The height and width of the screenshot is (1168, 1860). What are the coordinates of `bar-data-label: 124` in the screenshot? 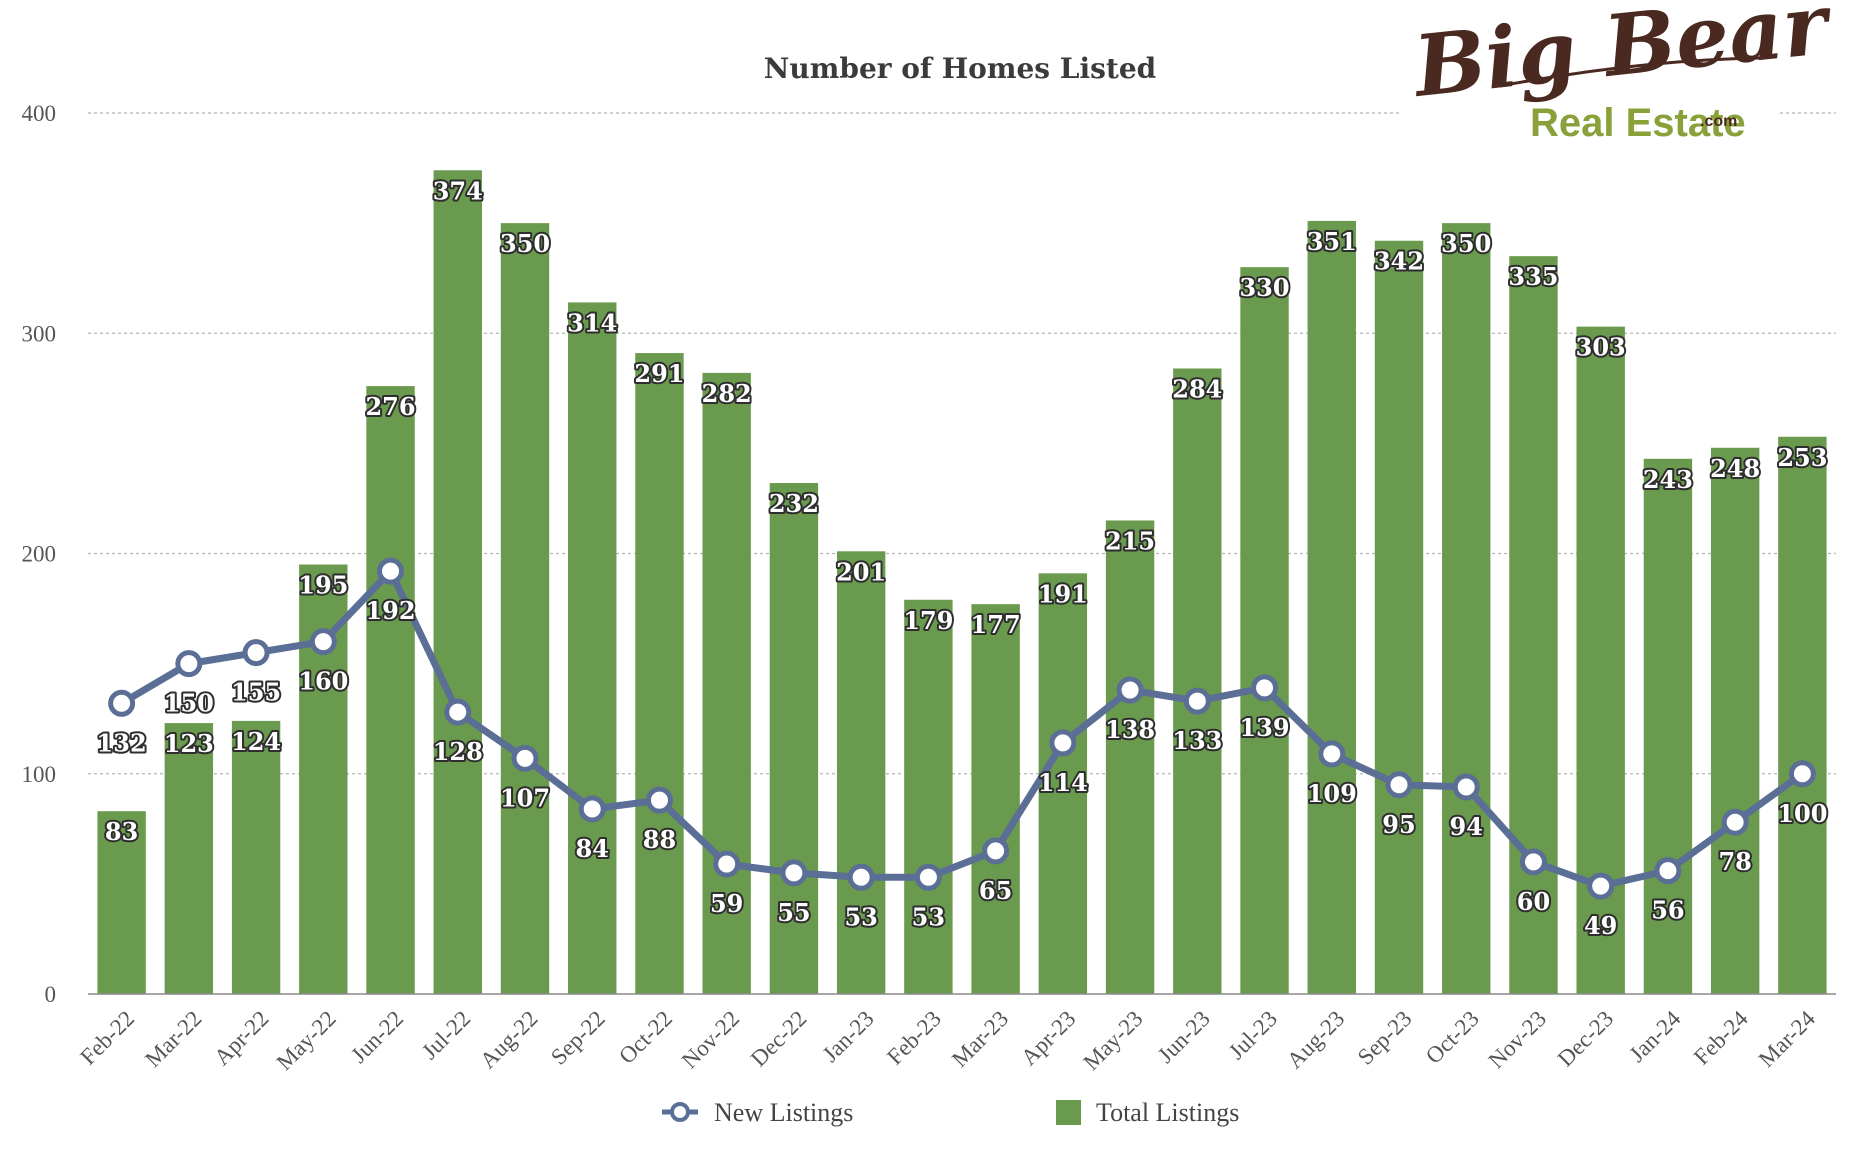 It's located at (256, 741).